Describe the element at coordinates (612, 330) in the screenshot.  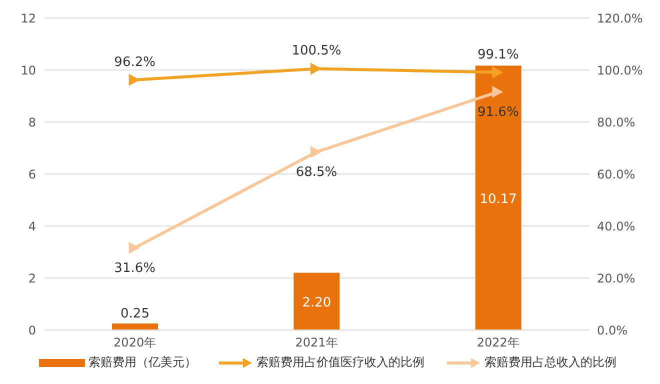
I see `y2-tick-label: 0.0%` at that location.